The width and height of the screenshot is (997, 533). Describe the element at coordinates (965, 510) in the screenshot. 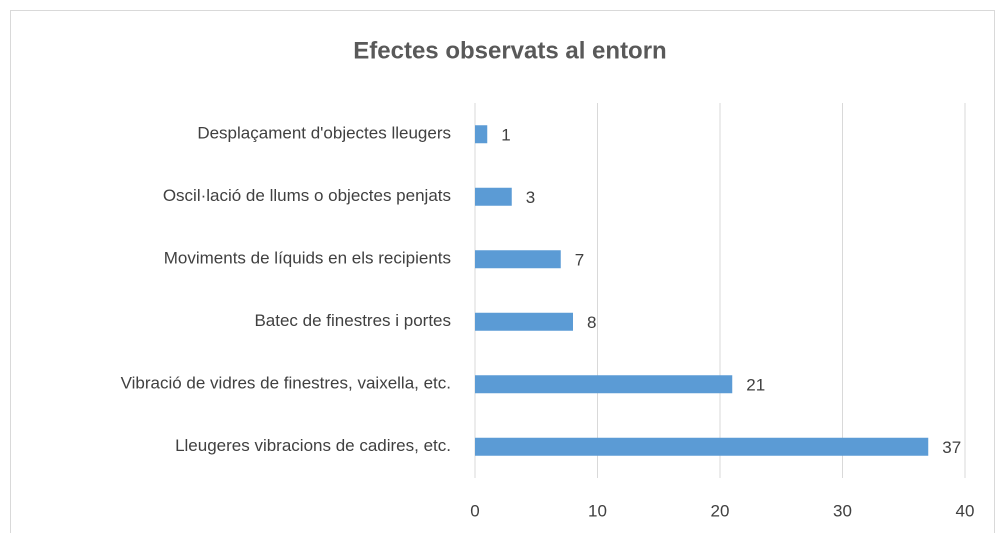

I see `x-tick-label: 40` at that location.